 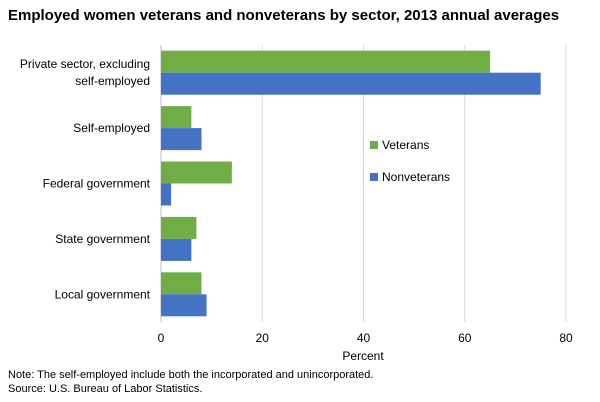 I want to click on x-tick-labels: 0 20 40 60 80, so click(x=365, y=338).